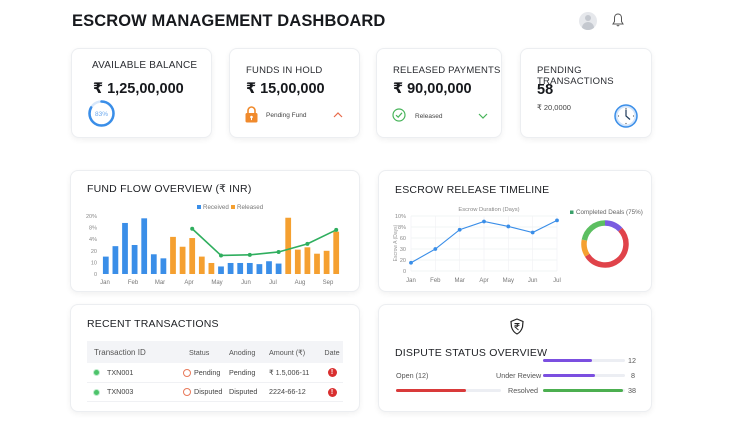 Image resolution: width=750 pixels, height=422 pixels. I want to click on dispute-value: 12, so click(632, 360).